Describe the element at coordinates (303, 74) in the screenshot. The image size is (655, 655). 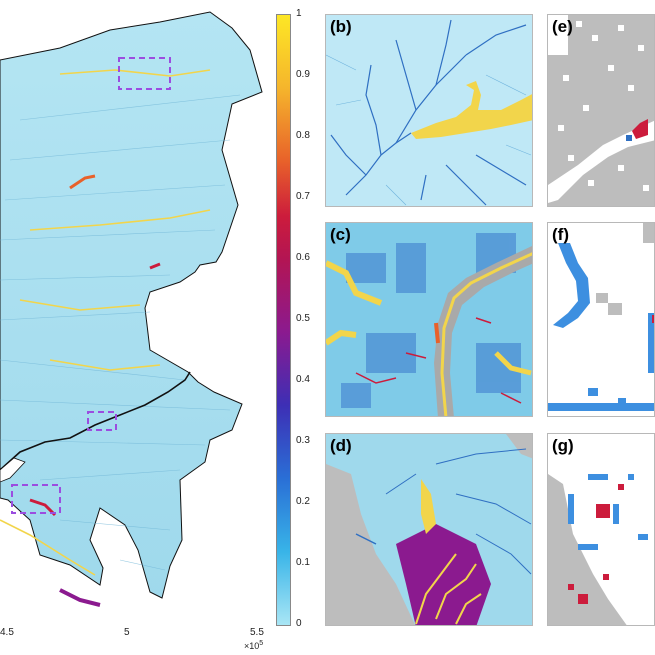
I see `colorbar-tick: 0.9` at that location.